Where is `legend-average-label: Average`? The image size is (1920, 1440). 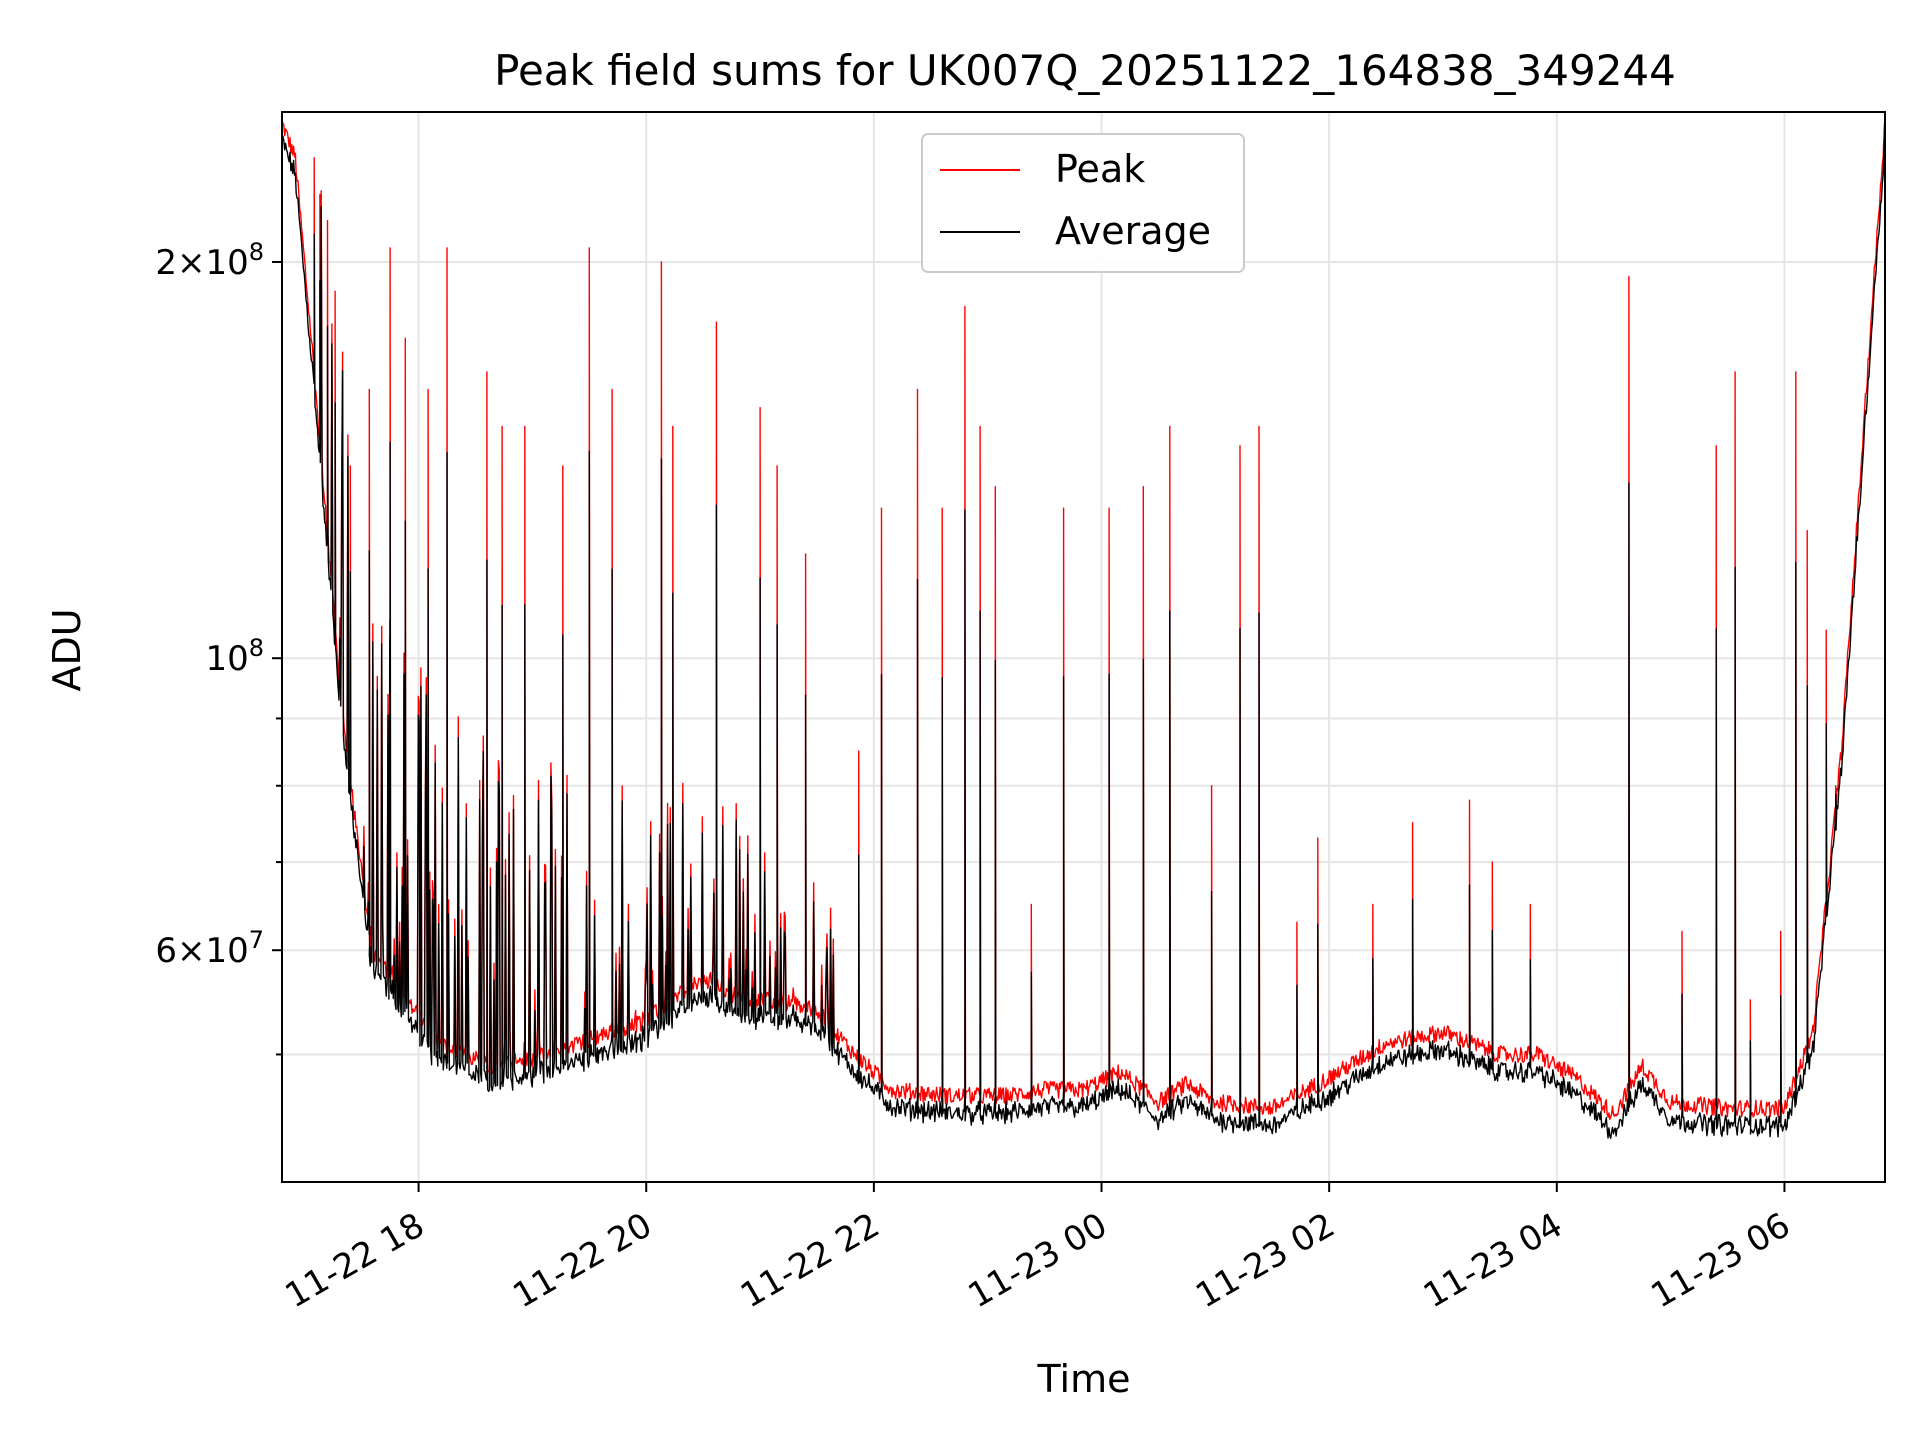 legend-average-label: Average is located at coordinates (1133, 231).